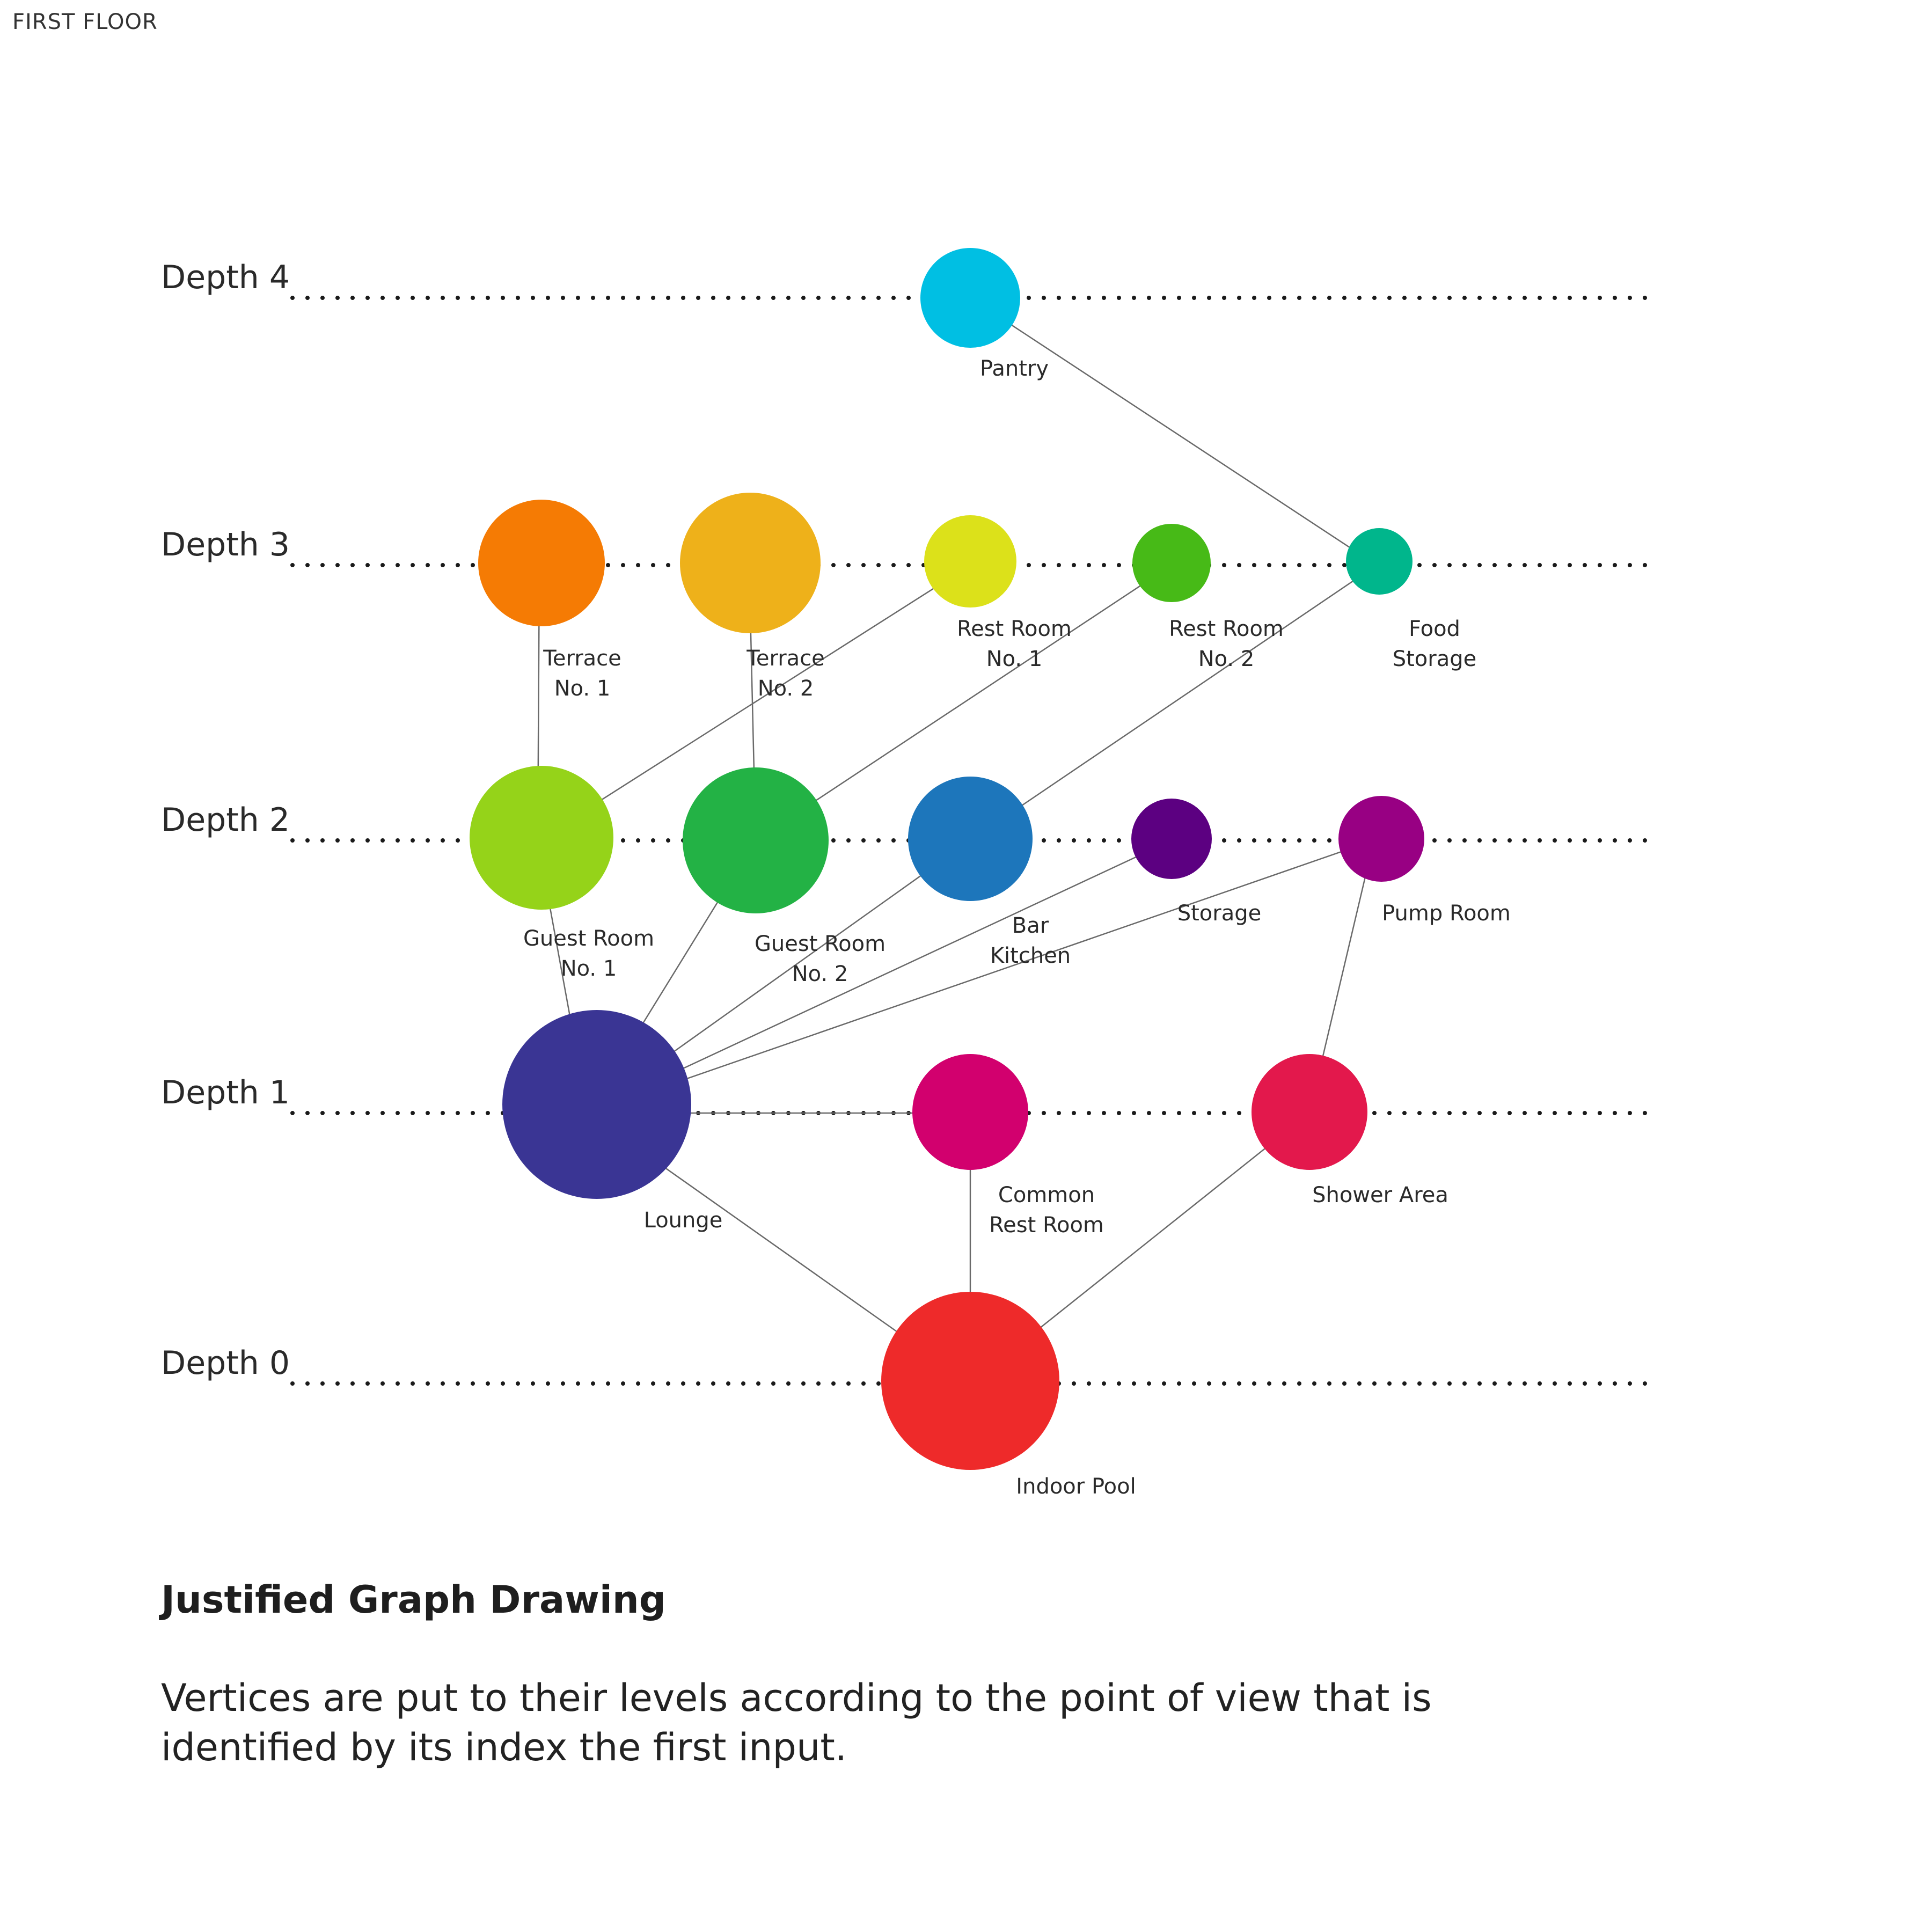 The width and height of the screenshot is (1932, 1932). Describe the element at coordinates (413, 1600) in the screenshot. I see `caption-title: Justified Graph Drawing` at that location.